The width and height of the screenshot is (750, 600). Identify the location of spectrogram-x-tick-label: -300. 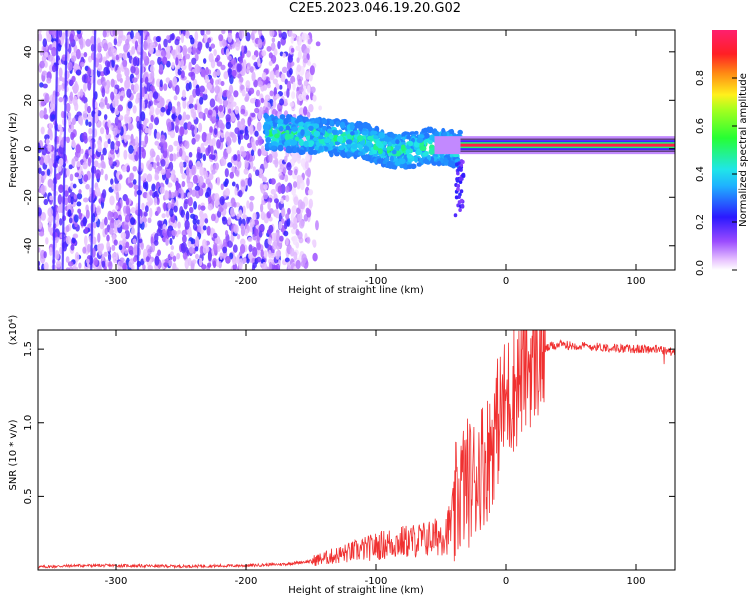
(116, 281).